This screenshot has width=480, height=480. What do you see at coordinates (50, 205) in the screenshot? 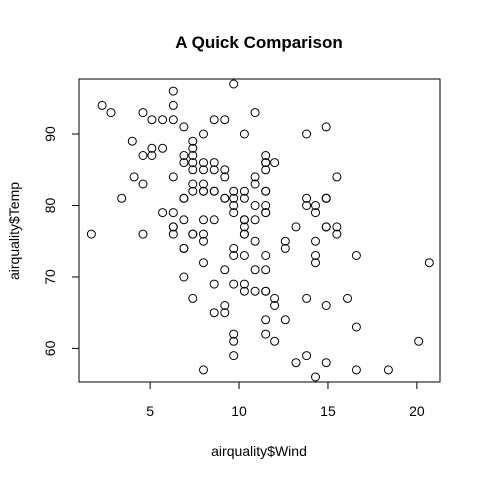
I see `y-tick-label: 80` at bounding box center [50, 205].